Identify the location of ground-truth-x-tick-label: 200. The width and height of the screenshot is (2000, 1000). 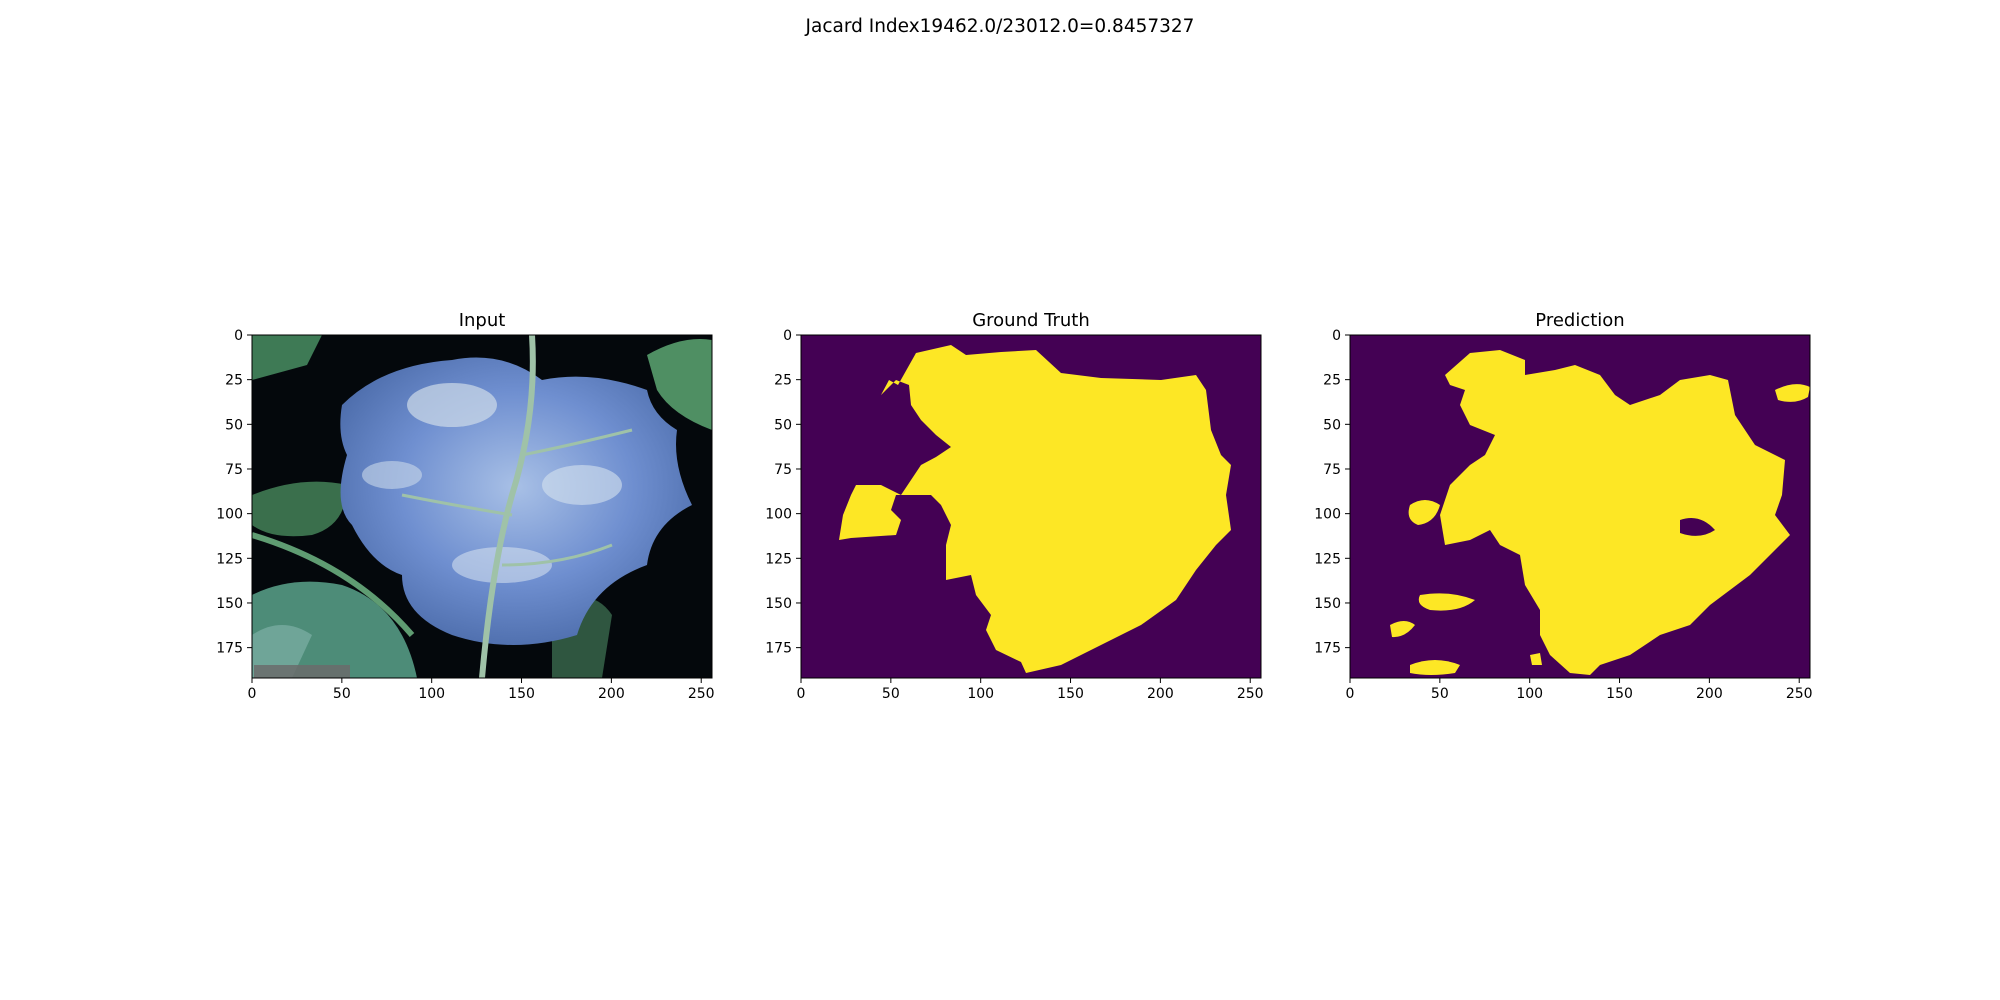
(1160, 694).